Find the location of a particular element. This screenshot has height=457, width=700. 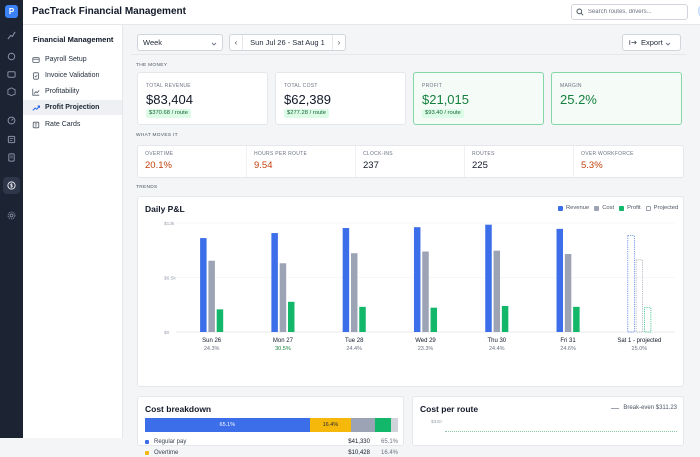

breakdown-segment: 16.4% is located at coordinates (330, 425).